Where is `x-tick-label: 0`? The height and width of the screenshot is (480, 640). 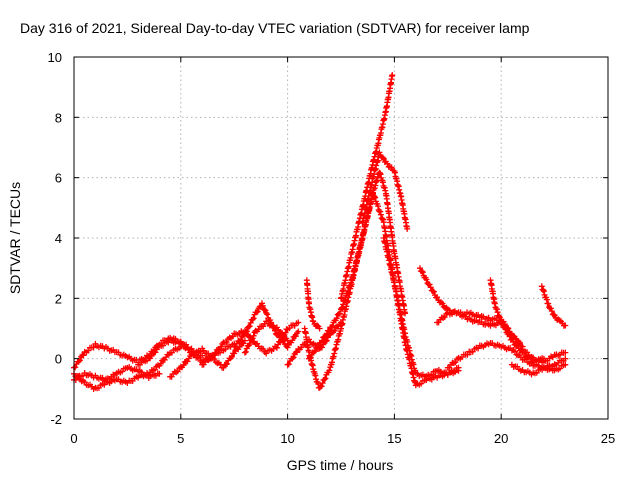
x-tick-label: 0 is located at coordinates (73, 438).